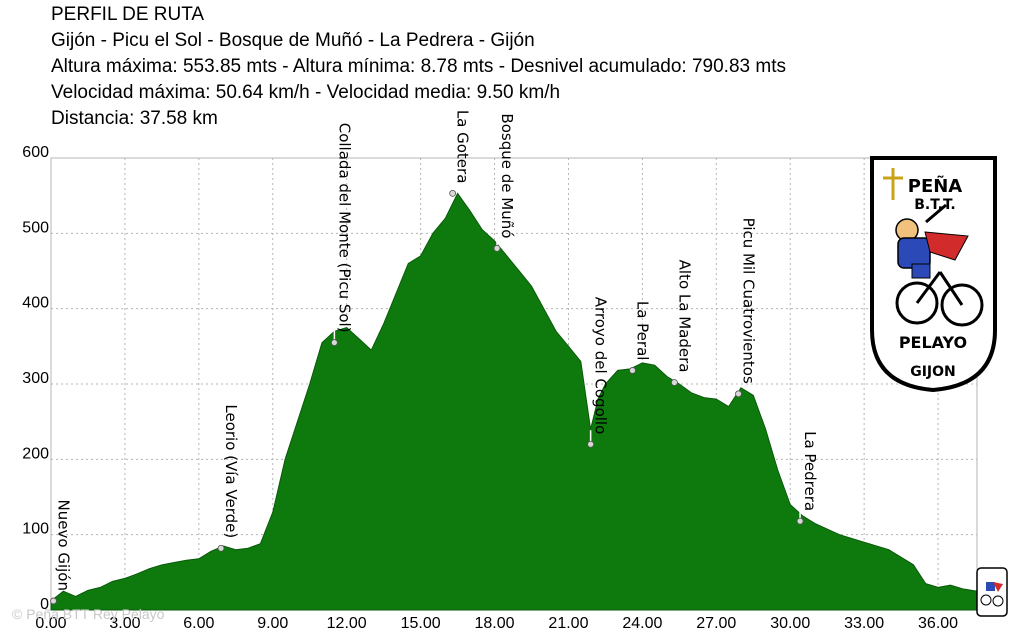  I want to click on copyright-credit: © Peña BTT Rey Pelayo, so click(88, 614).